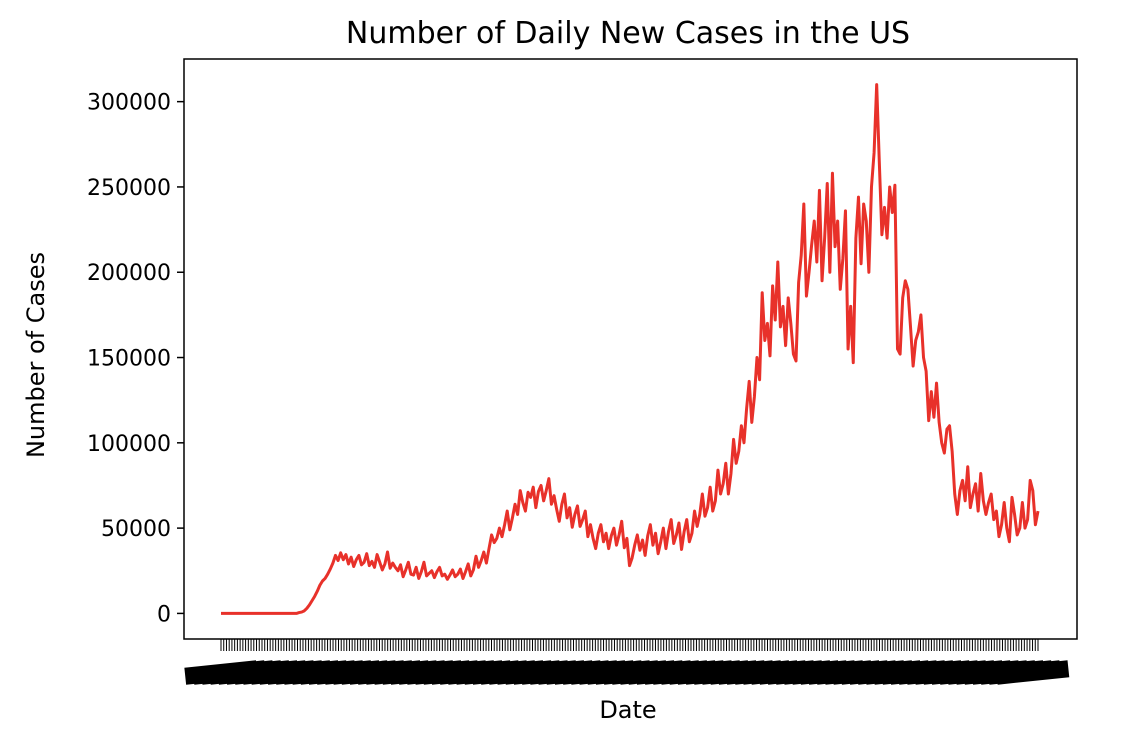  I want to click on y-axis: 0 50000 100000 150000 200000 250000 300000, so click(135, 359).